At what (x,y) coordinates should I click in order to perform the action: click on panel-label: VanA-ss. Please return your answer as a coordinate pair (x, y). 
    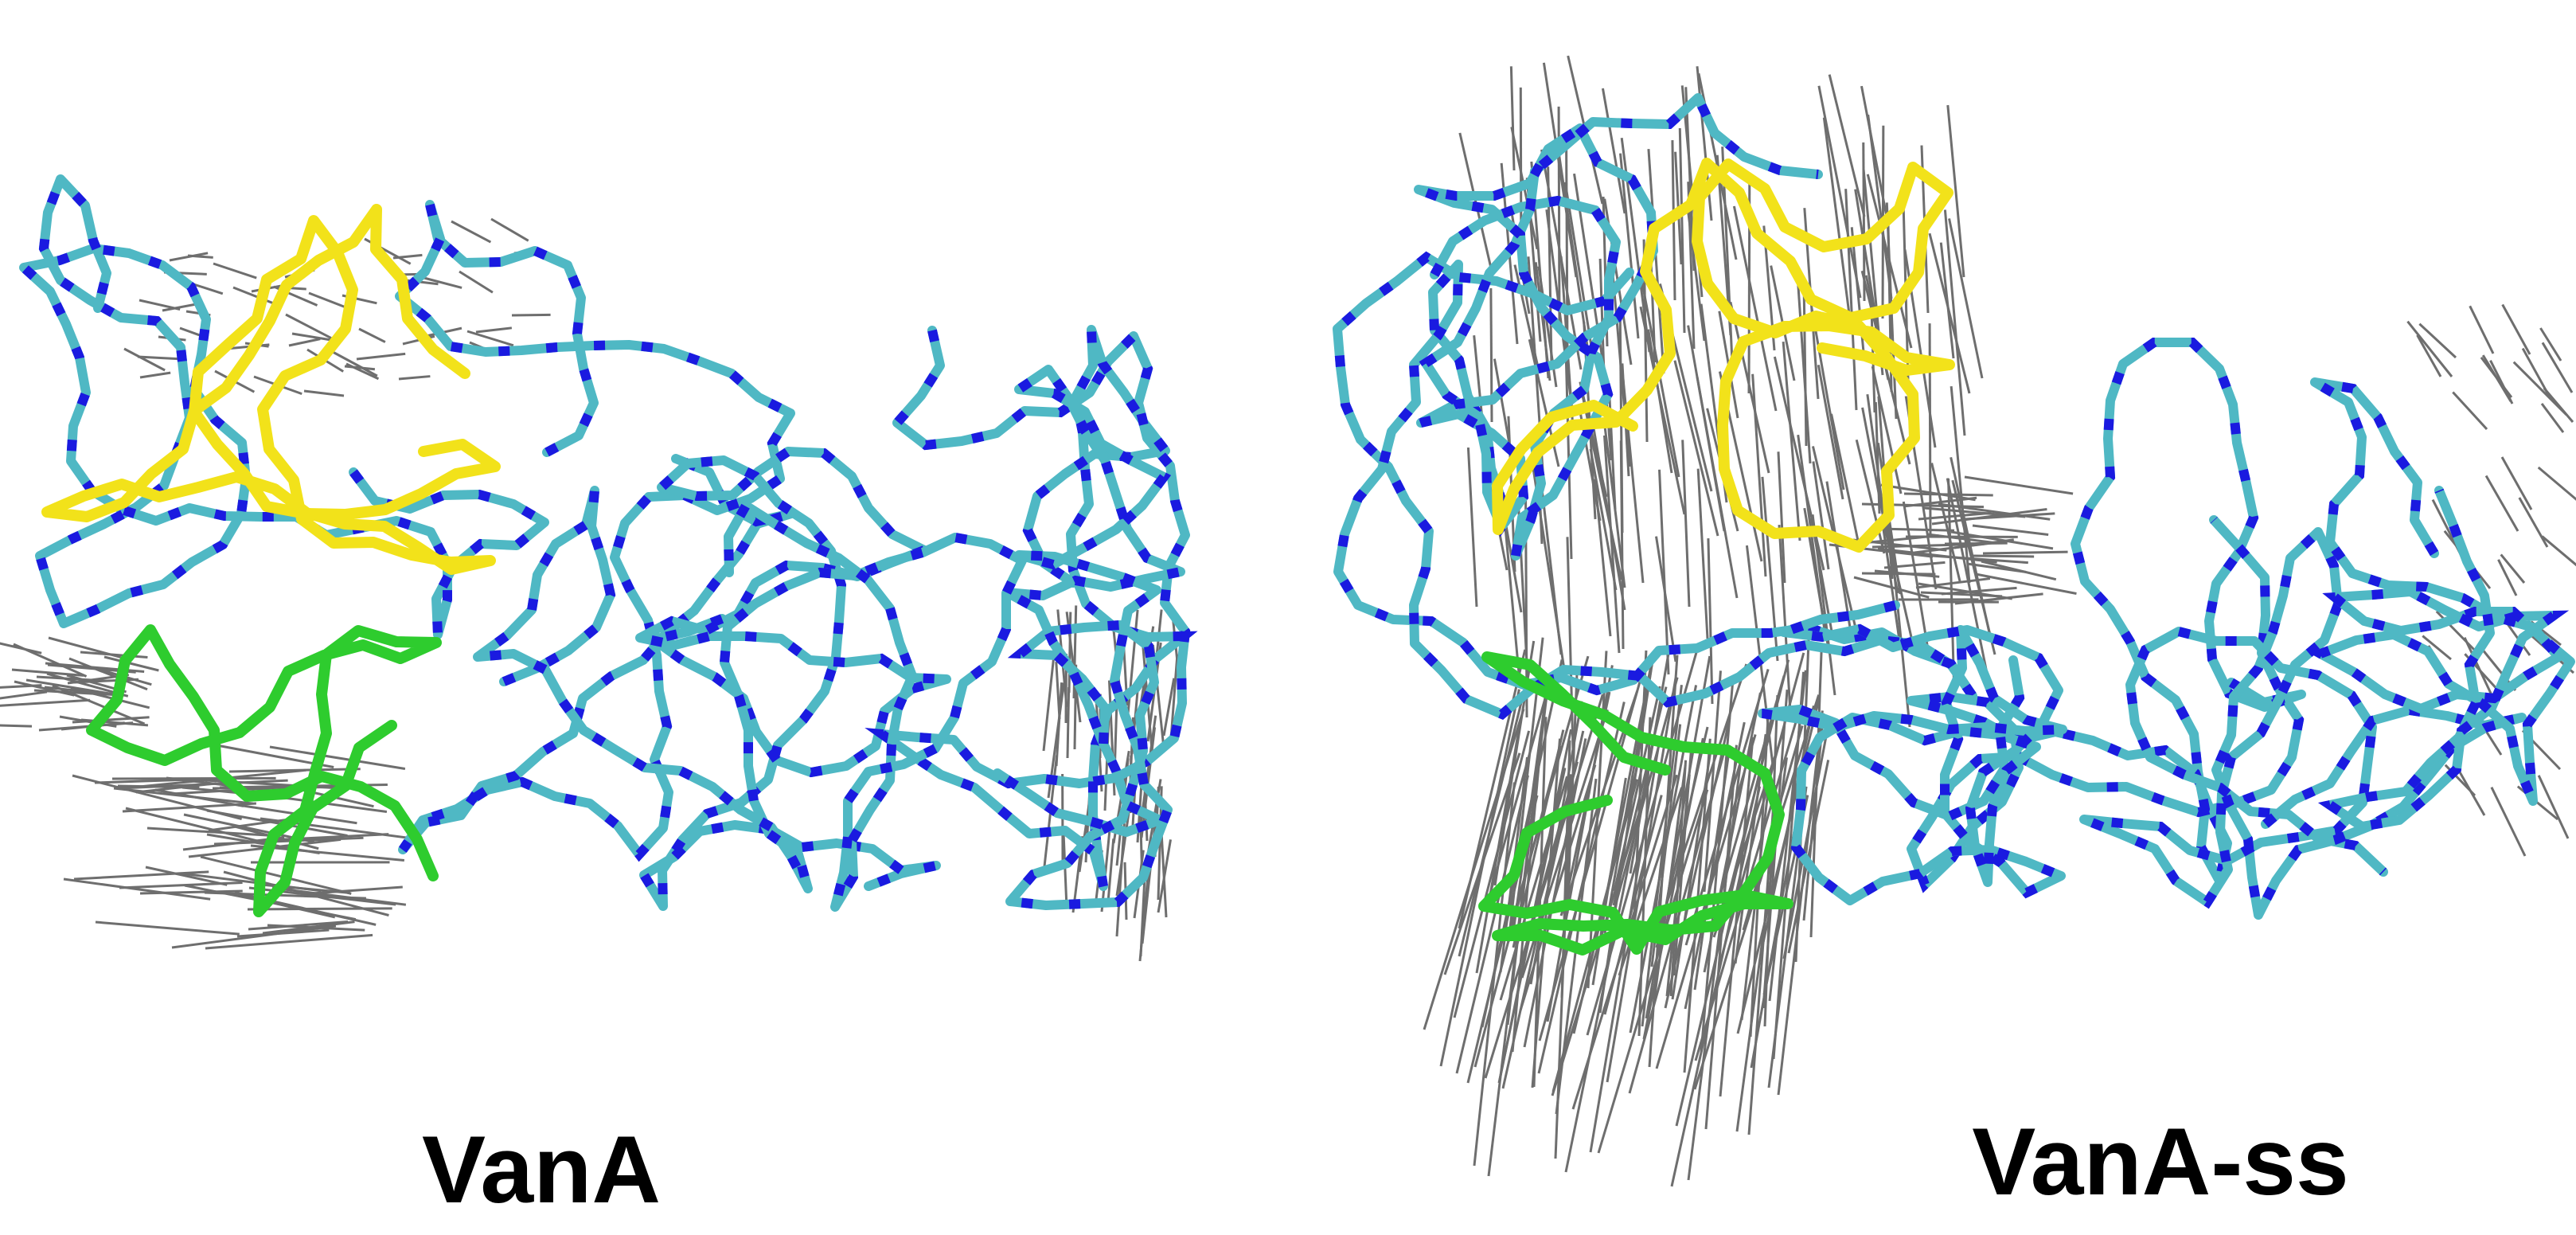
    Looking at the image, I should click on (2160, 1161).